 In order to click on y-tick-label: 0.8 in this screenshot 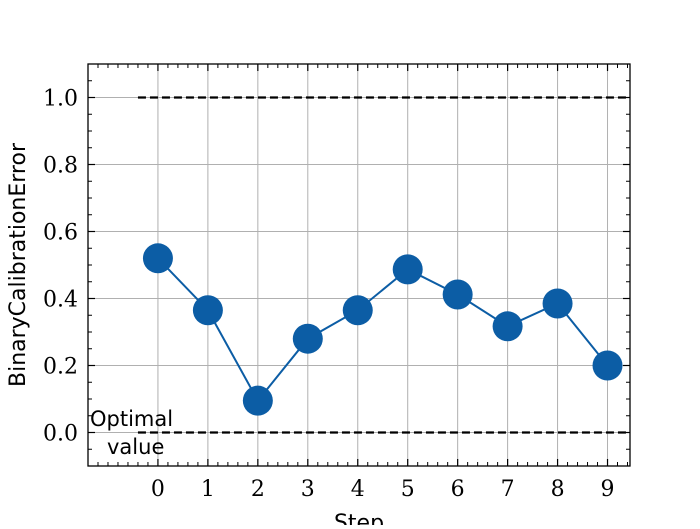, I will do `click(60, 166)`.